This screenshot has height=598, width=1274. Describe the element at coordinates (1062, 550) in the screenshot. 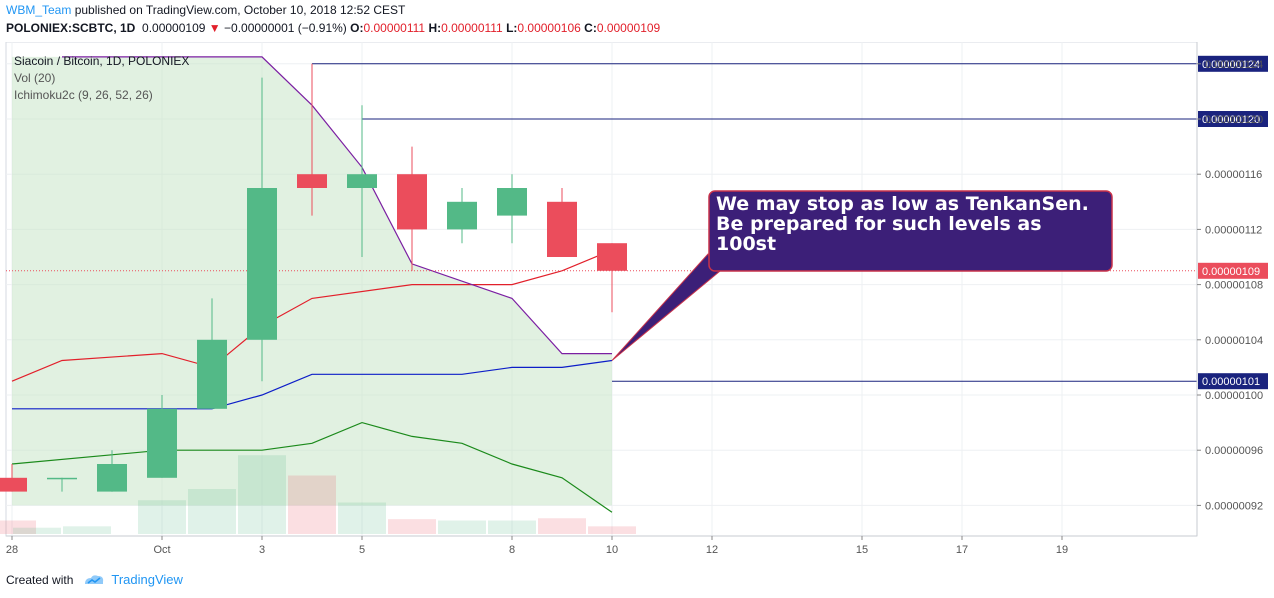

I see `x-tick-label: 19` at that location.